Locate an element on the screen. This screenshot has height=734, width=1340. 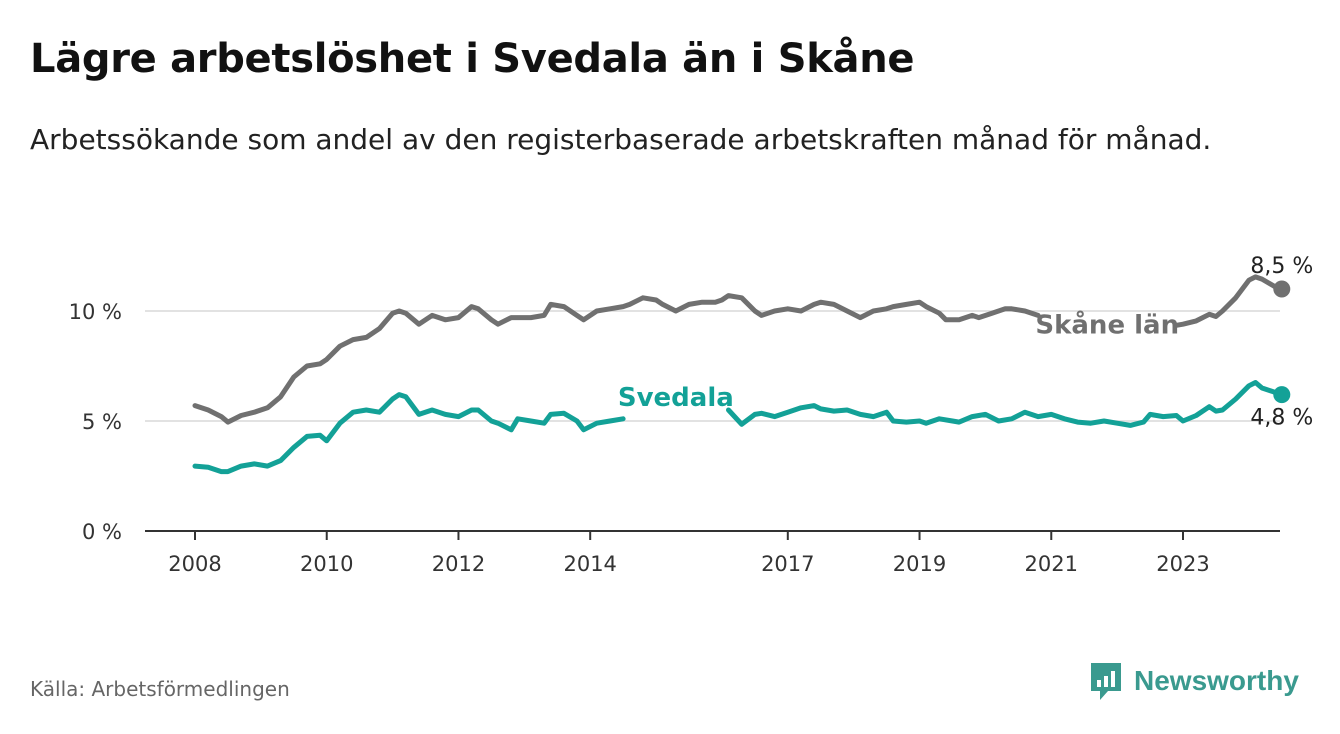
labels-group: 8,5 % Skåne län 4,8 % Svedala is located at coordinates (965, 342).